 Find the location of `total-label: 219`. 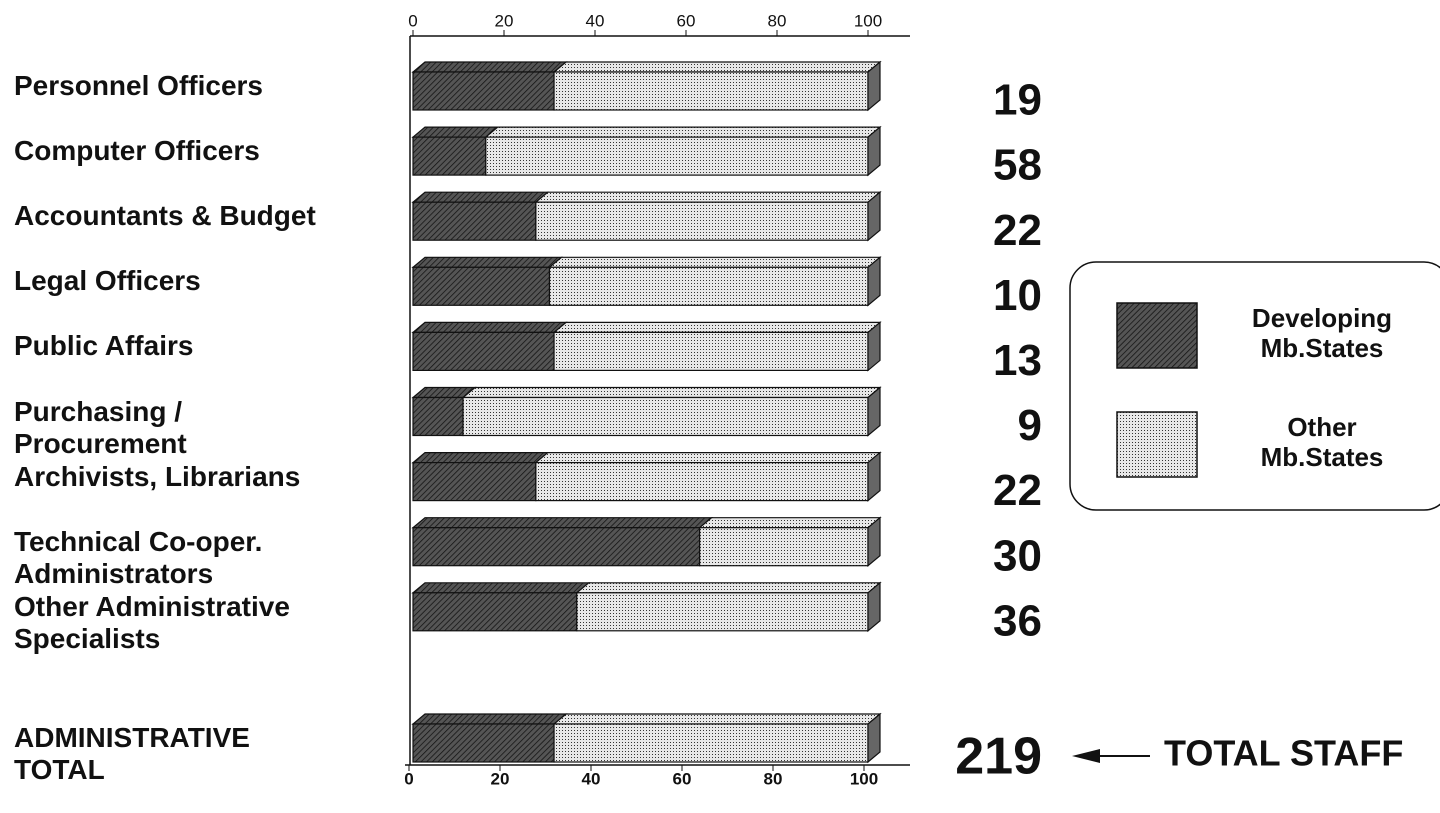

total-label: 219 is located at coordinates (998, 757).